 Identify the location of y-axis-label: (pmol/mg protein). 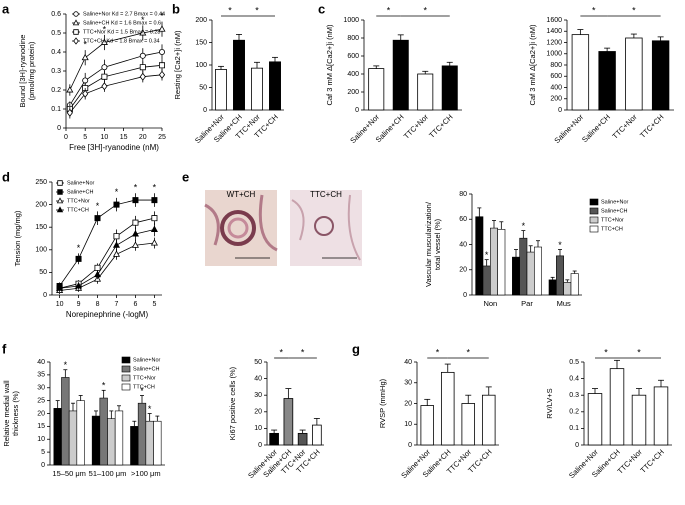
(31, 70).